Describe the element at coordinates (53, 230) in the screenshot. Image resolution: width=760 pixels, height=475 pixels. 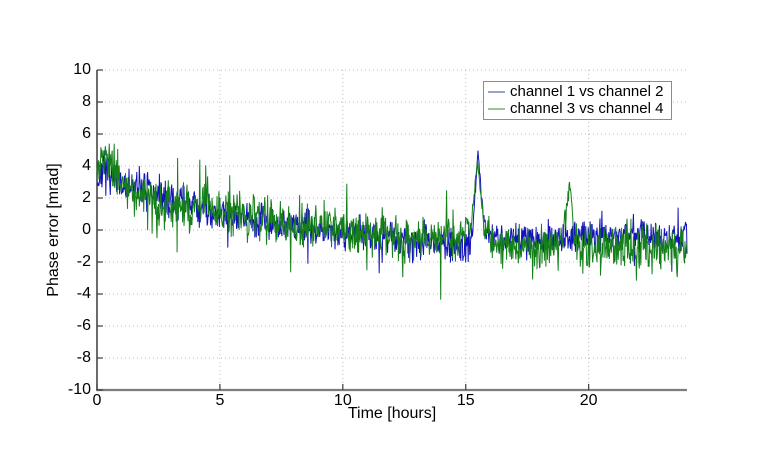
I see `y-axis-label: Phase error [mrad]` at that location.